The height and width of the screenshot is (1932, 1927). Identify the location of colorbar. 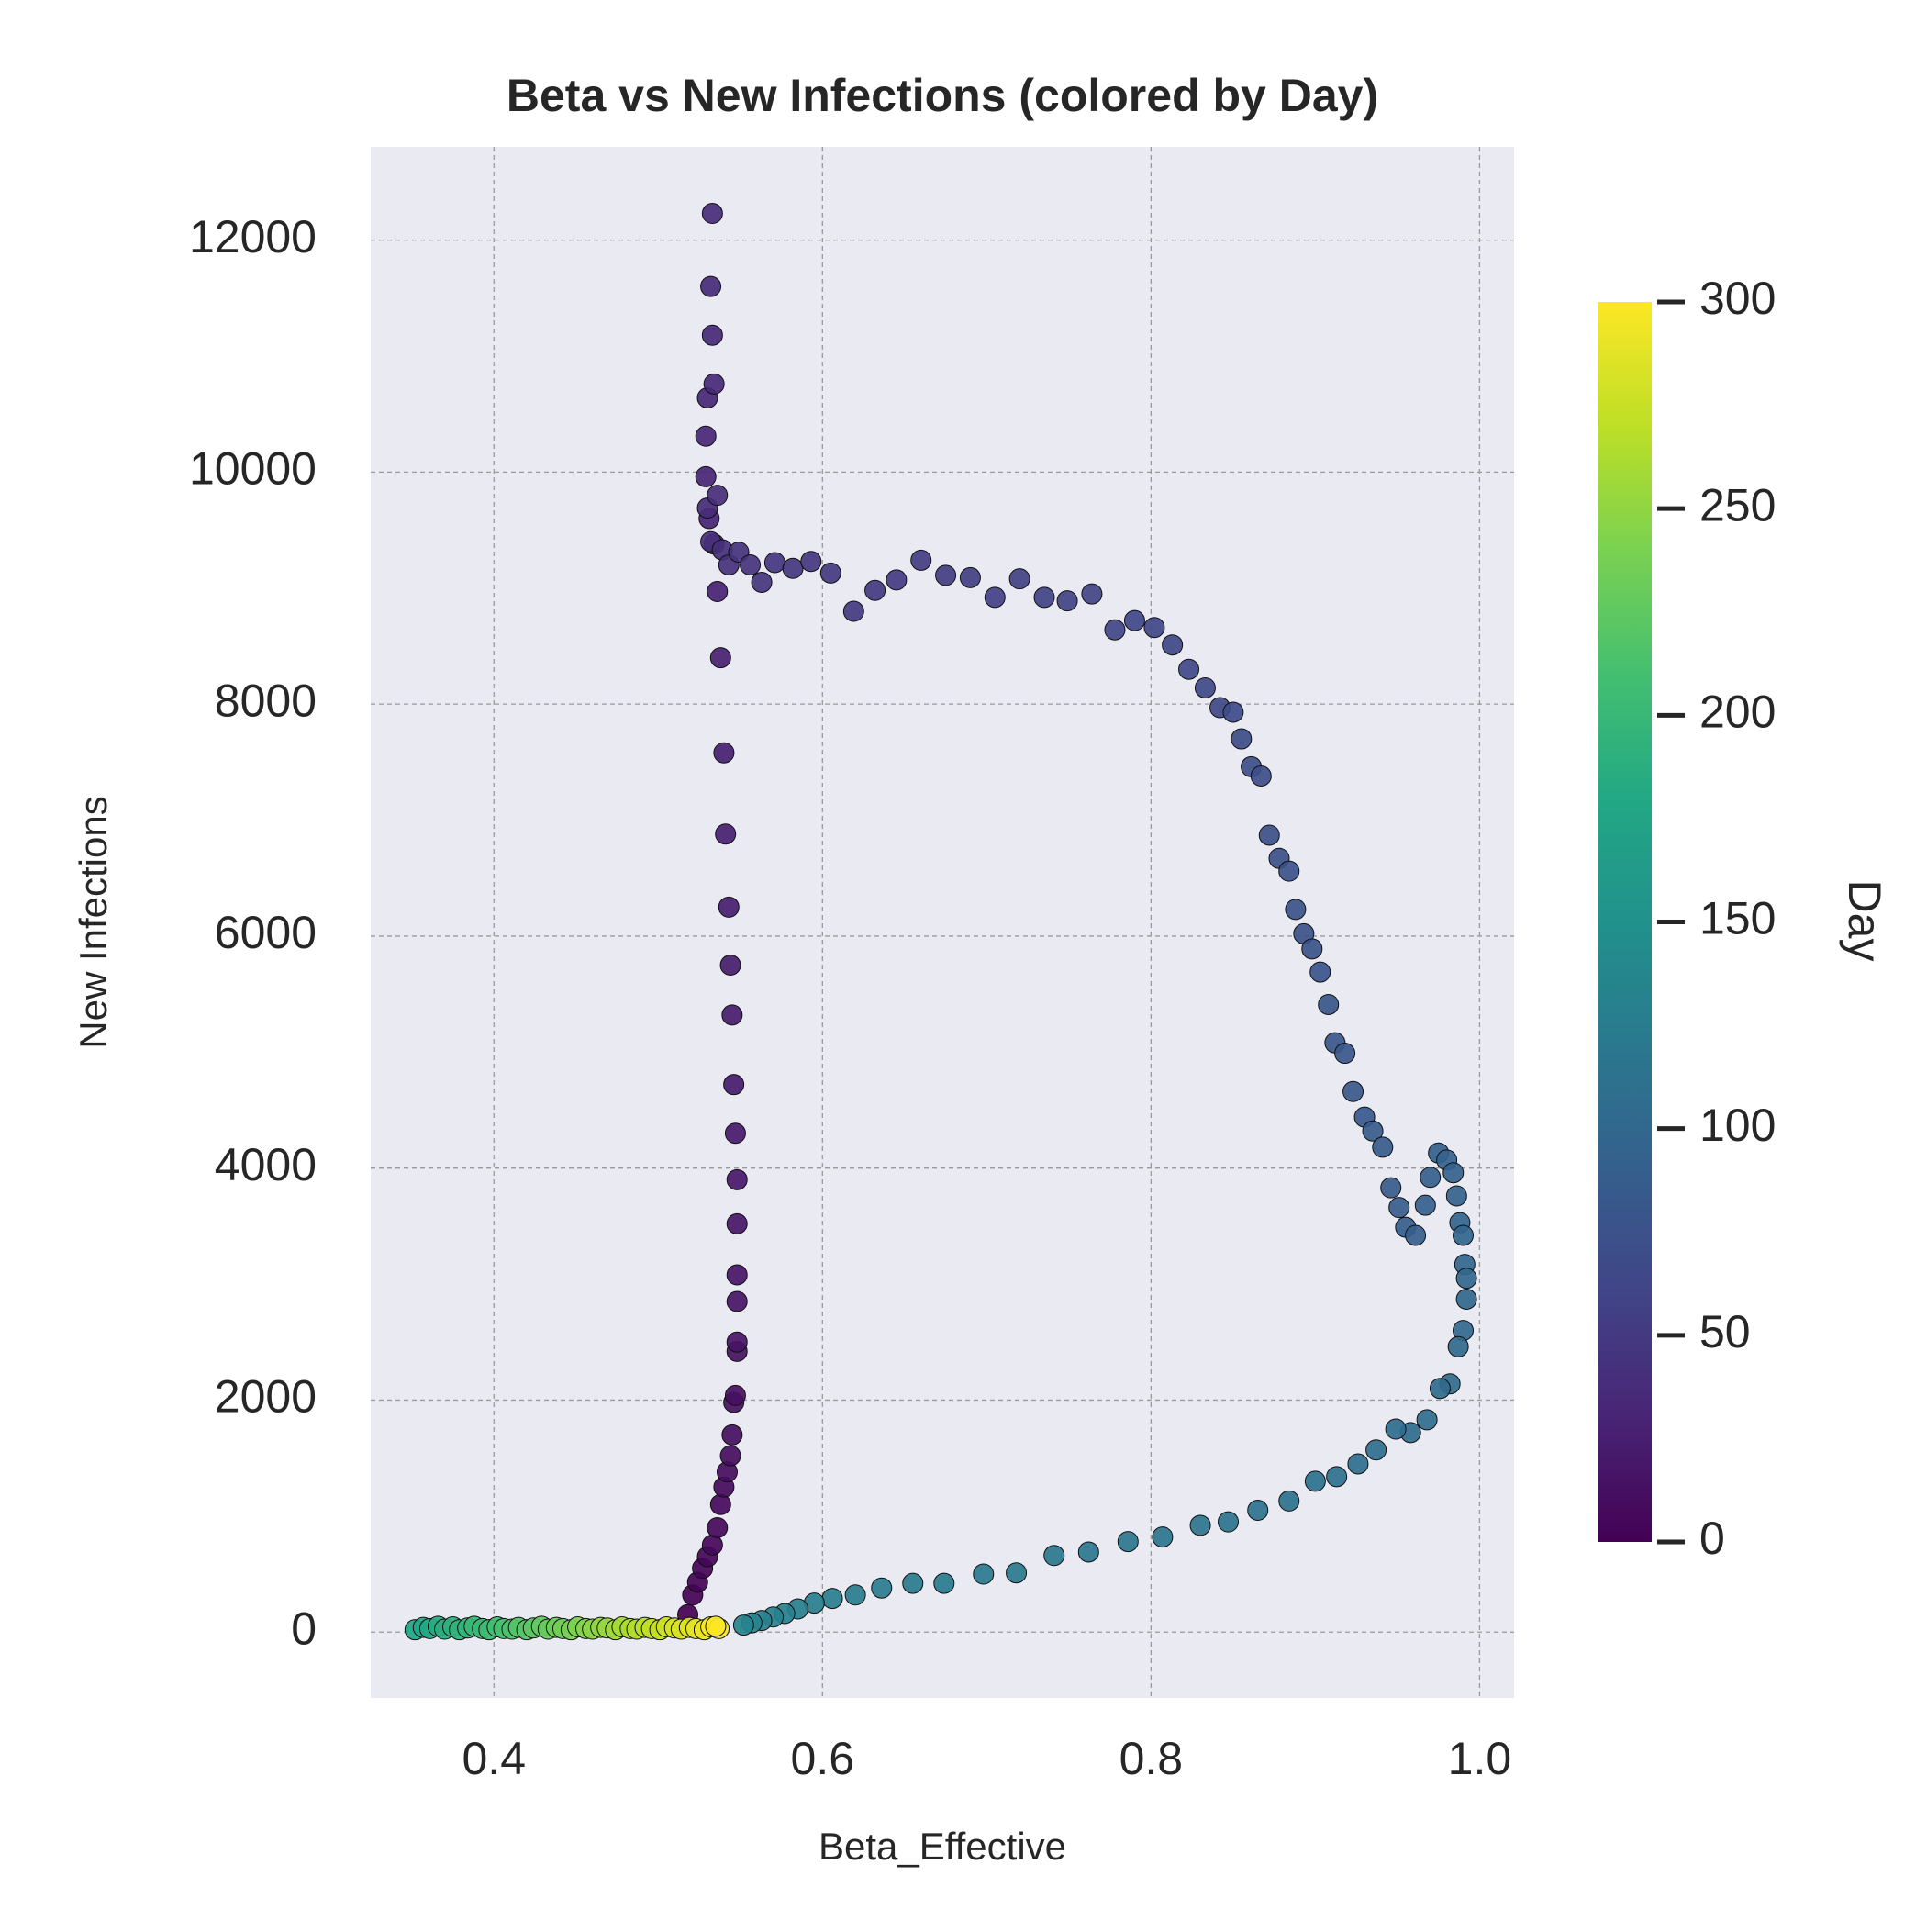
(1625, 922).